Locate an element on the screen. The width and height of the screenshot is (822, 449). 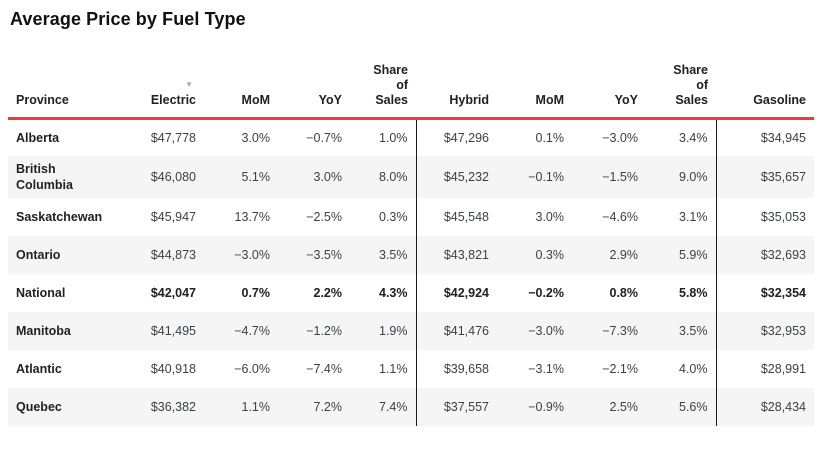
value-cell: $41,476 is located at coordinates (456, 331).